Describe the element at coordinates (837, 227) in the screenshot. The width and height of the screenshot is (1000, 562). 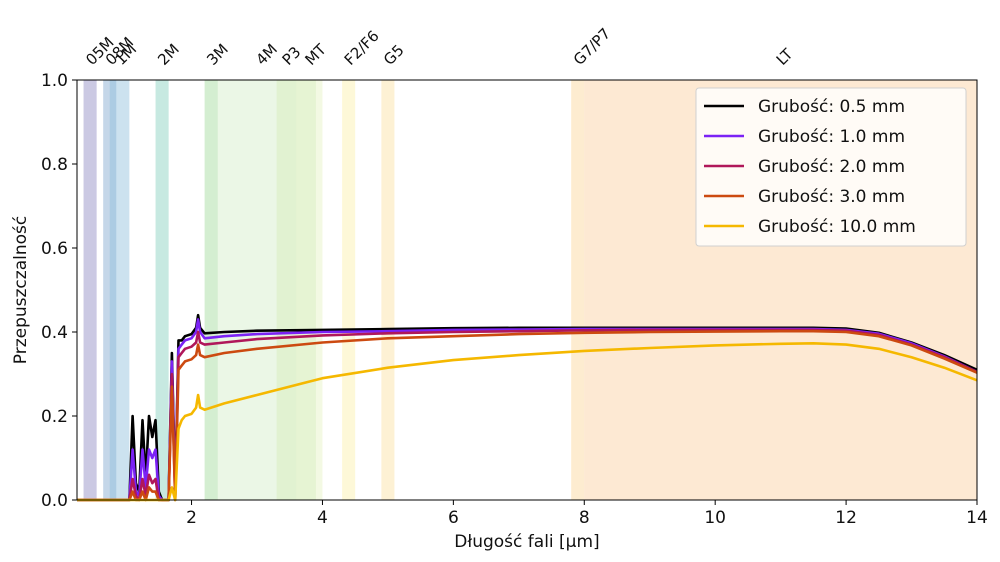
I see `legend-entry: Grubość: 10.0 mm` at that location.